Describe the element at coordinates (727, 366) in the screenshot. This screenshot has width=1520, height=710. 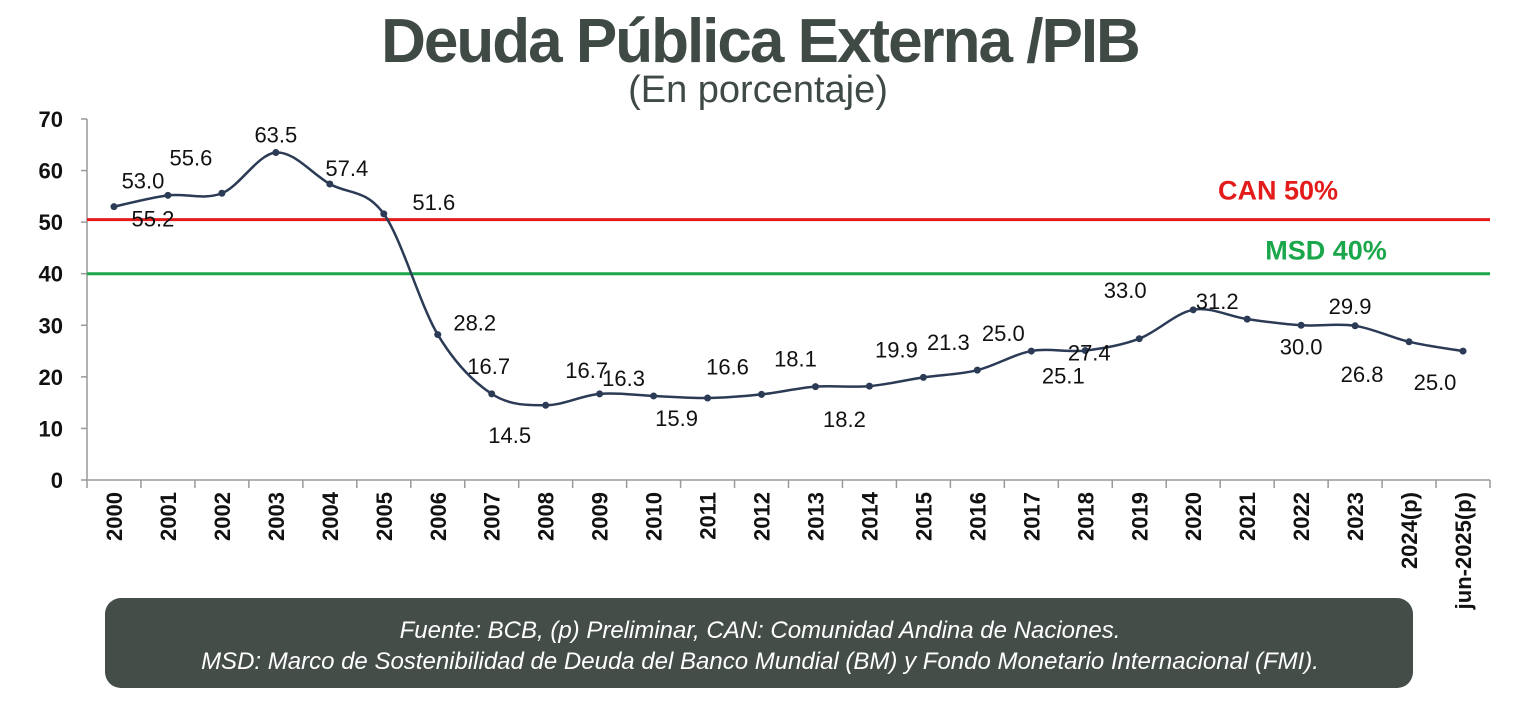
I see `data-label: 16.6` at that location.